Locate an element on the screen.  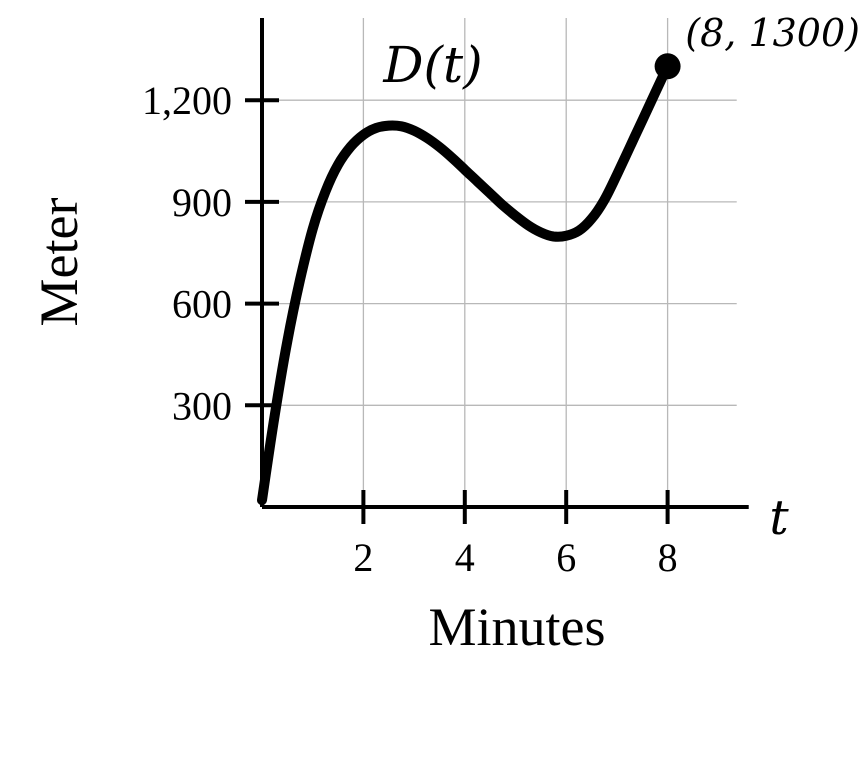
y-tick-label-900: 900 is located at coordinates (202, 202).